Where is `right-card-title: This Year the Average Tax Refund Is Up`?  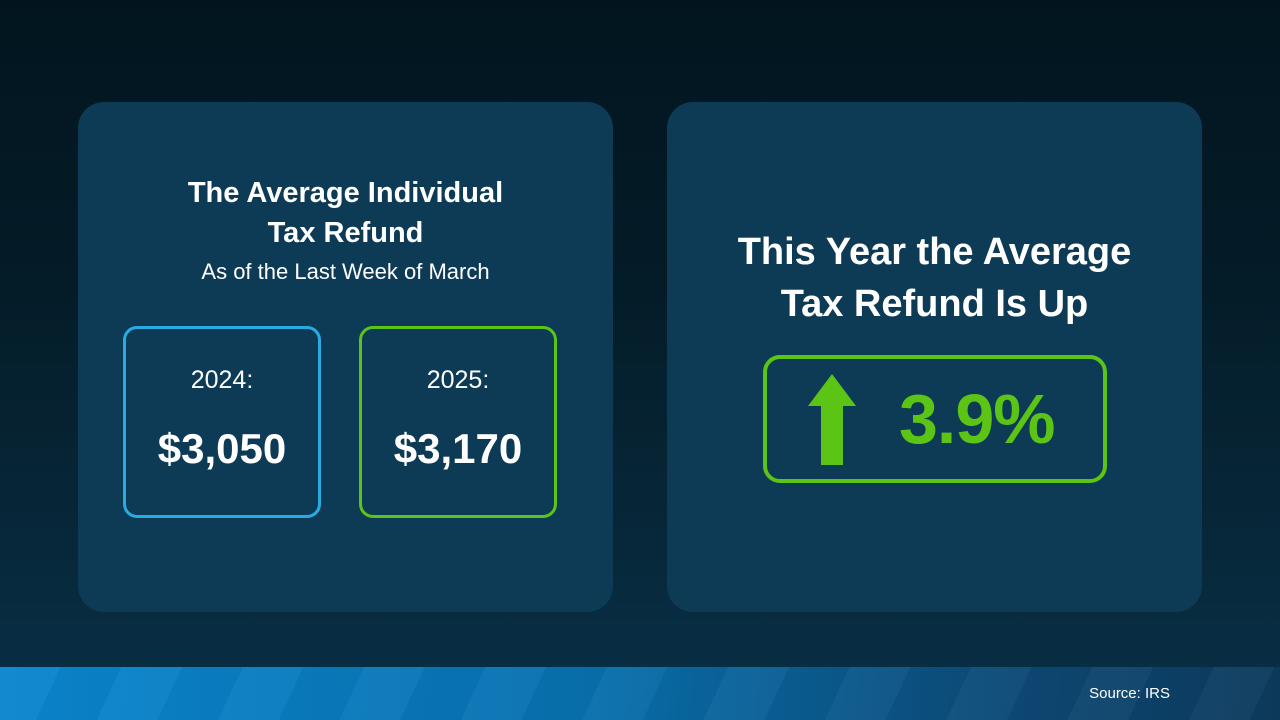
right-card-title: This Year the Average Tax Refund Is Up is located at coordinates (934, 278).